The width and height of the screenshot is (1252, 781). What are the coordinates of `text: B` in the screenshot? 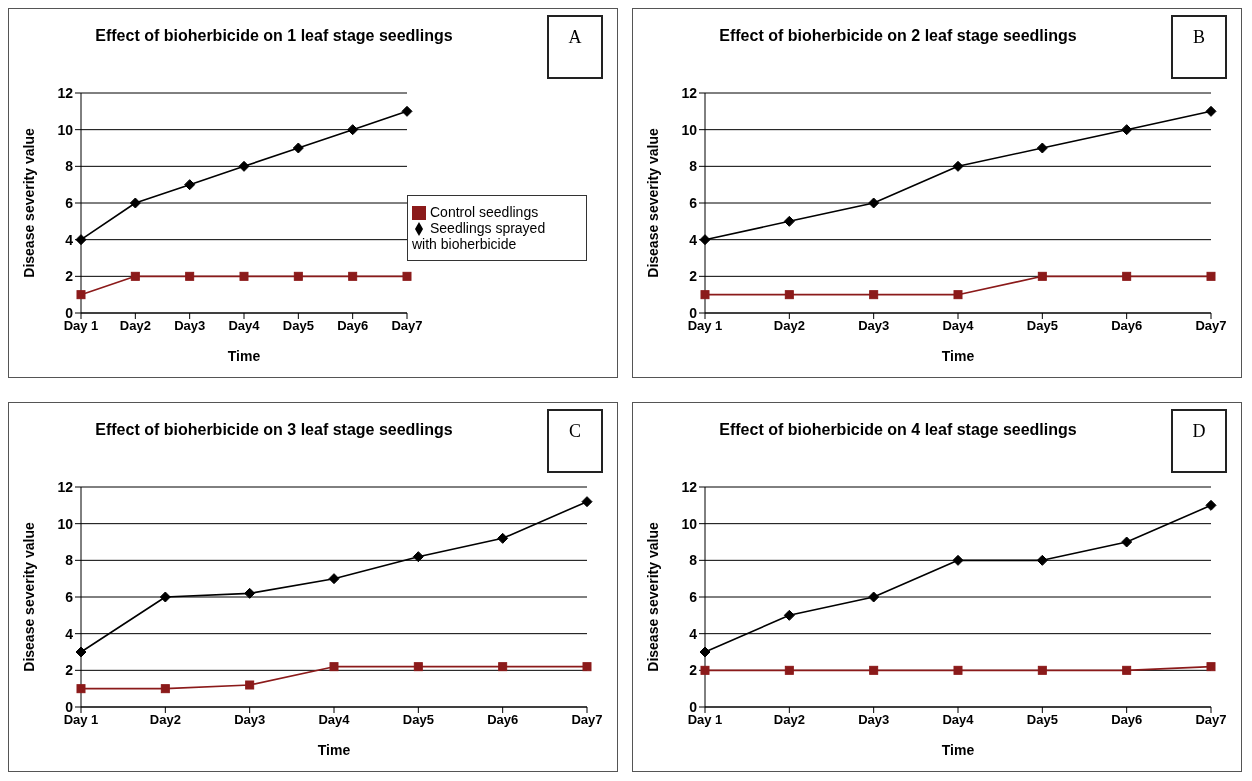 It's located at (1199, 47).